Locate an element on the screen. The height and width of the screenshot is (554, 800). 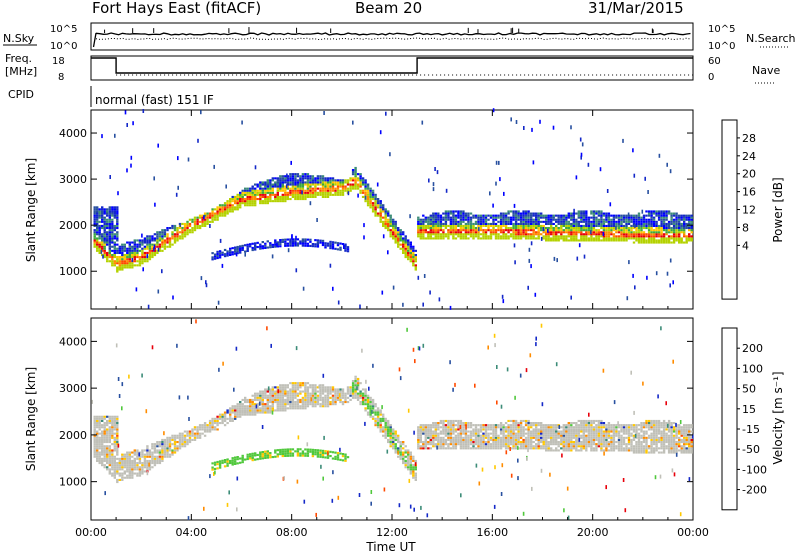
colorbar-tick-label: 20 is located at coordinates (749, 174).